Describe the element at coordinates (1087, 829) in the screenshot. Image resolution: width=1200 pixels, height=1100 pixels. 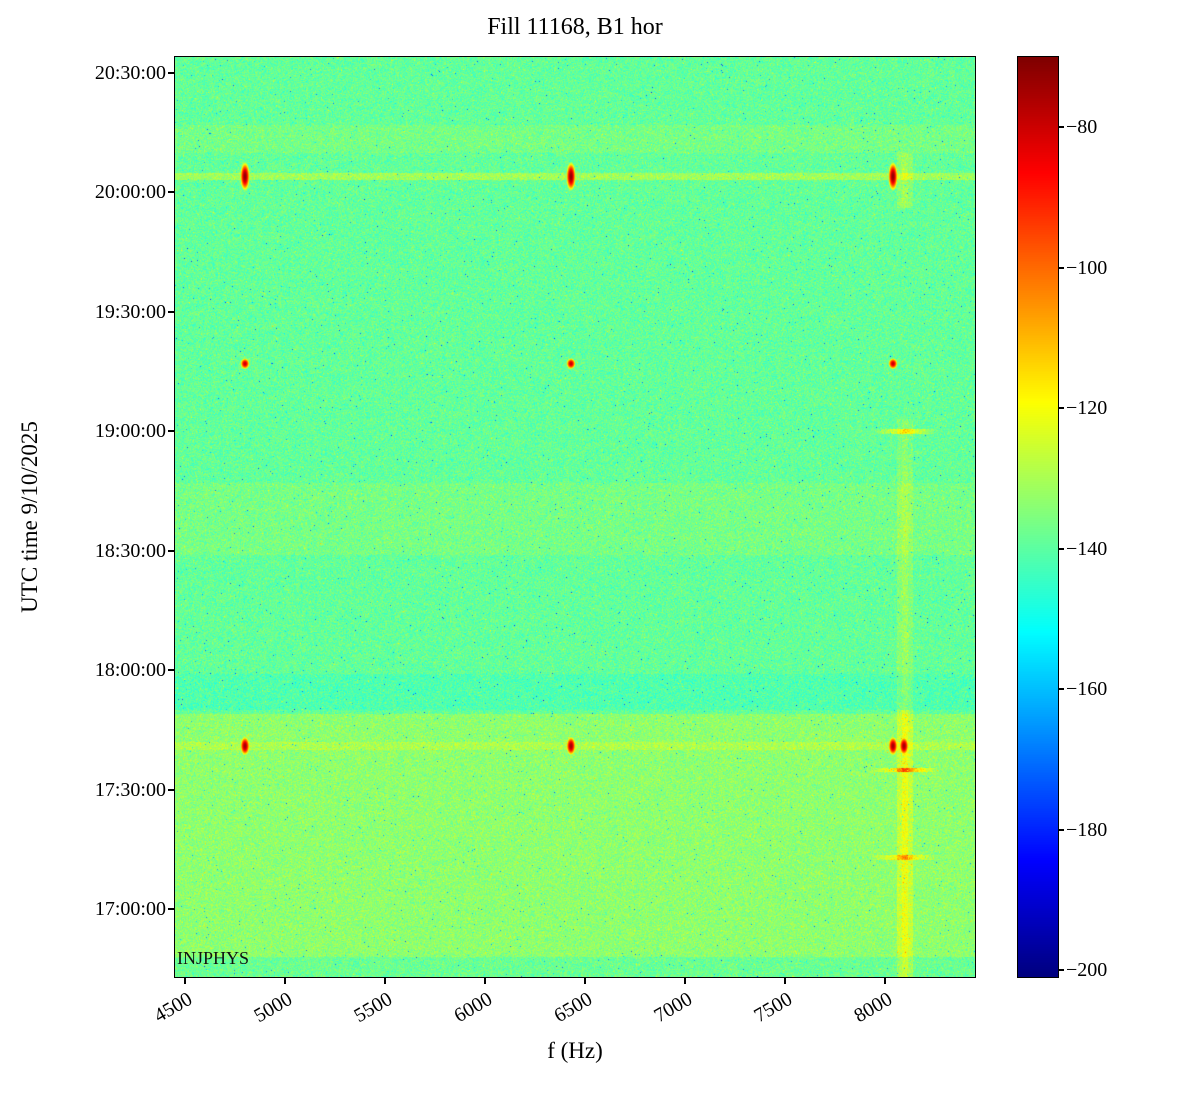
I see `colorbar-tick-label: −180` at that location.